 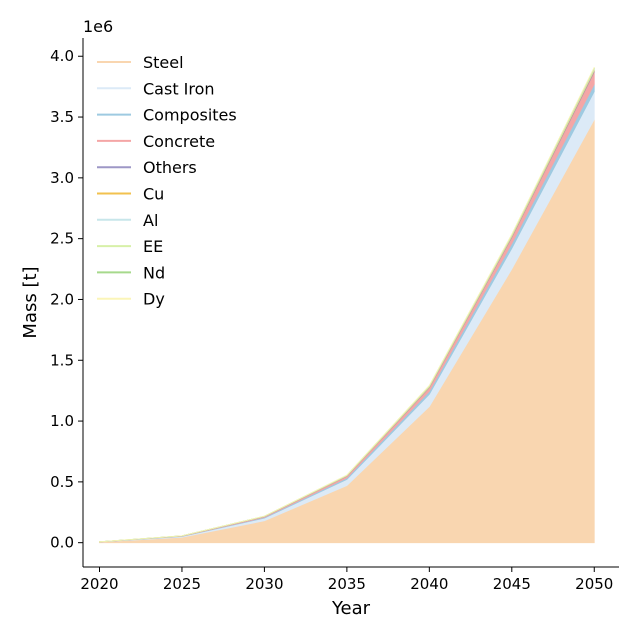 What do you see at coordinates (179, 141) in the screenshot?
I see `legend-label: Concrete` at bounding box center [179, 141].